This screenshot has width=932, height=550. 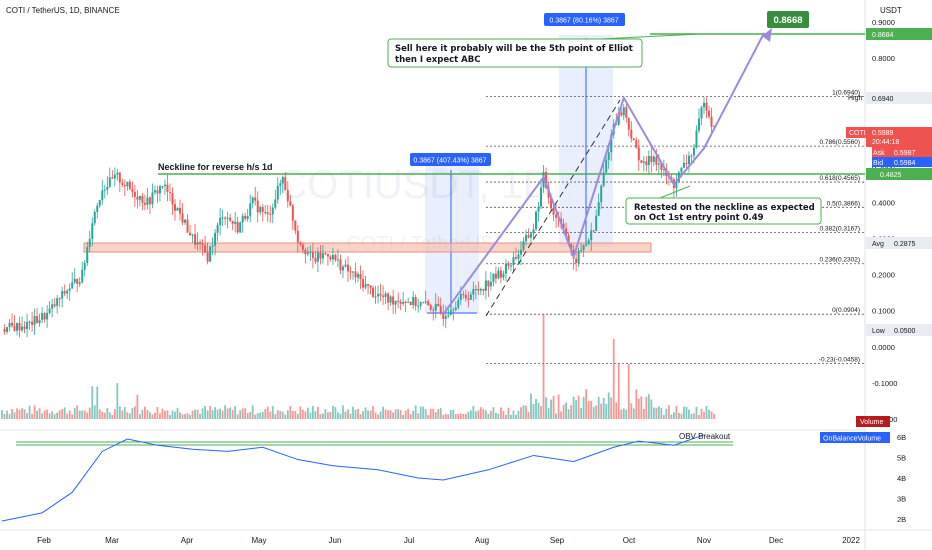 I want to click on avg-tag: Avg, so click(x=878, y=244).